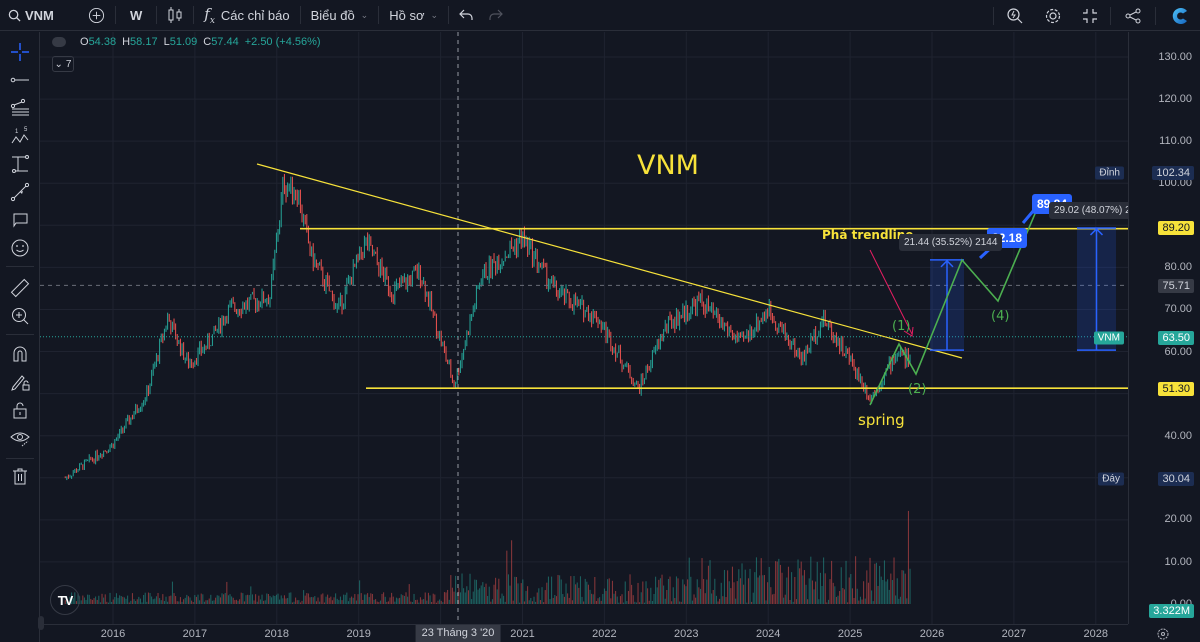 The image size is (1200, 642). I want to click on symbol-search: VNM, so click(40, 15).